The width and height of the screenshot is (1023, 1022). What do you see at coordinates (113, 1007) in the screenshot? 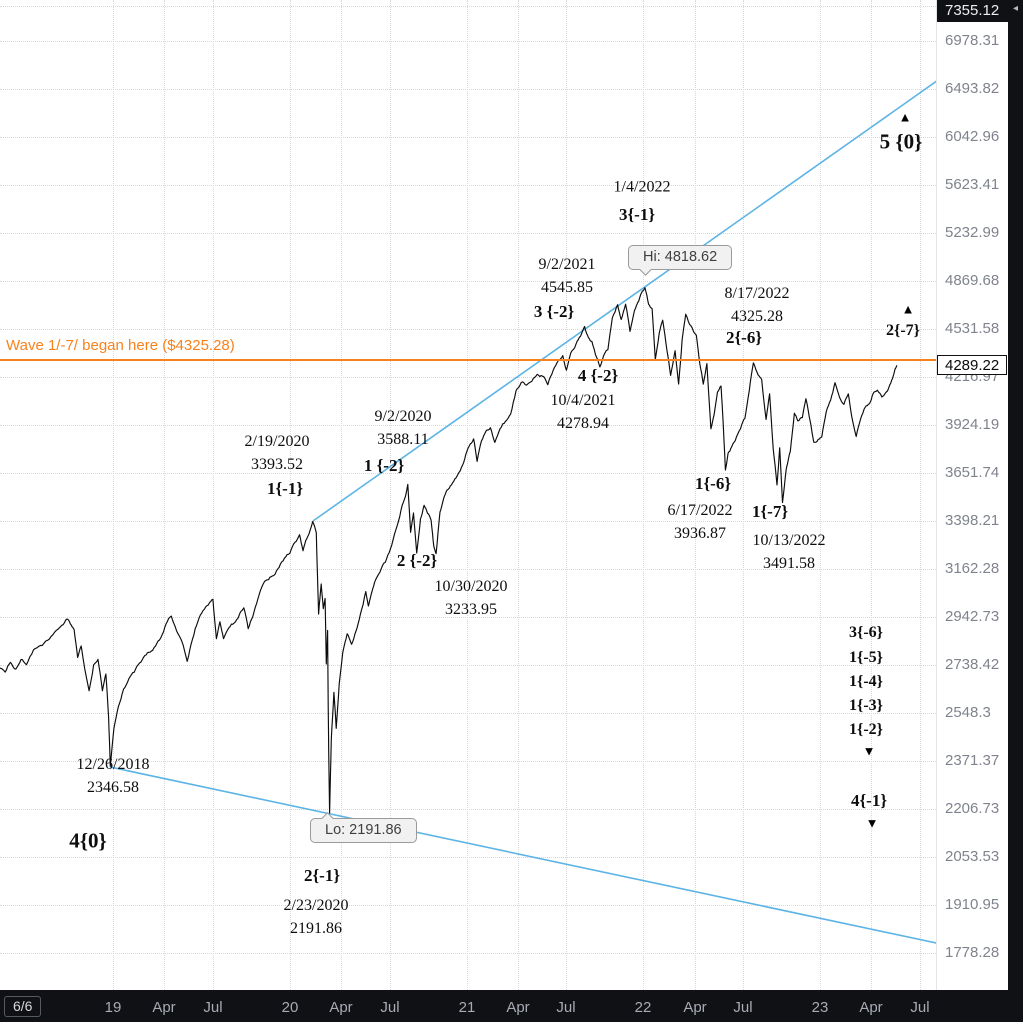
I see `time-tick-label: 19` at bounding box center [113, 1007].